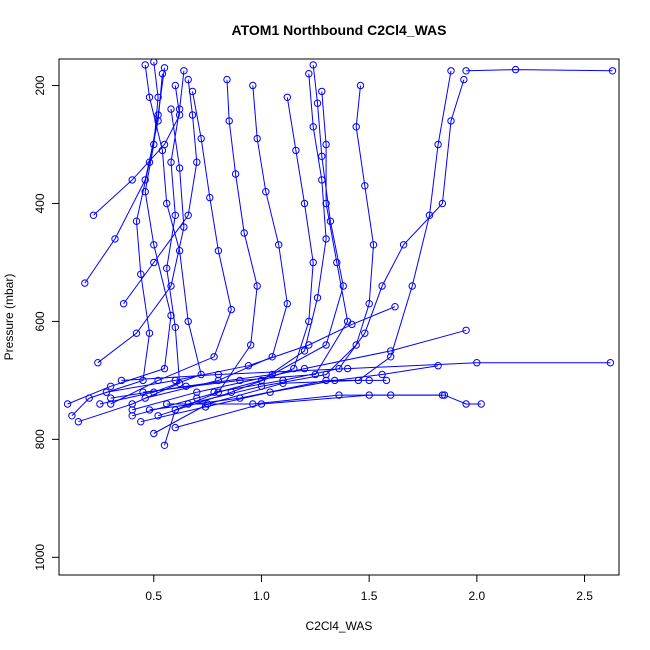 This screenshot has width=650, height=650. I want to click on x-tick-label: 2.5, so click(584, 596).